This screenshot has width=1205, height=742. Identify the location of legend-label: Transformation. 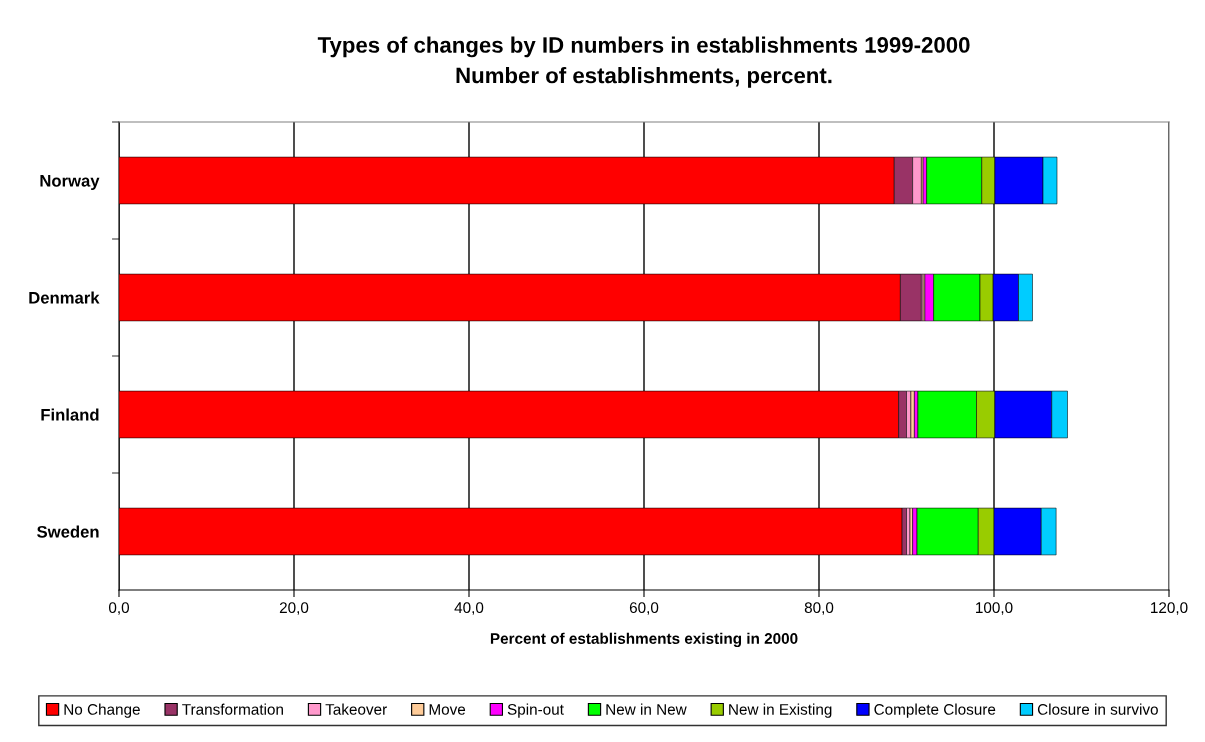
(232, 709).